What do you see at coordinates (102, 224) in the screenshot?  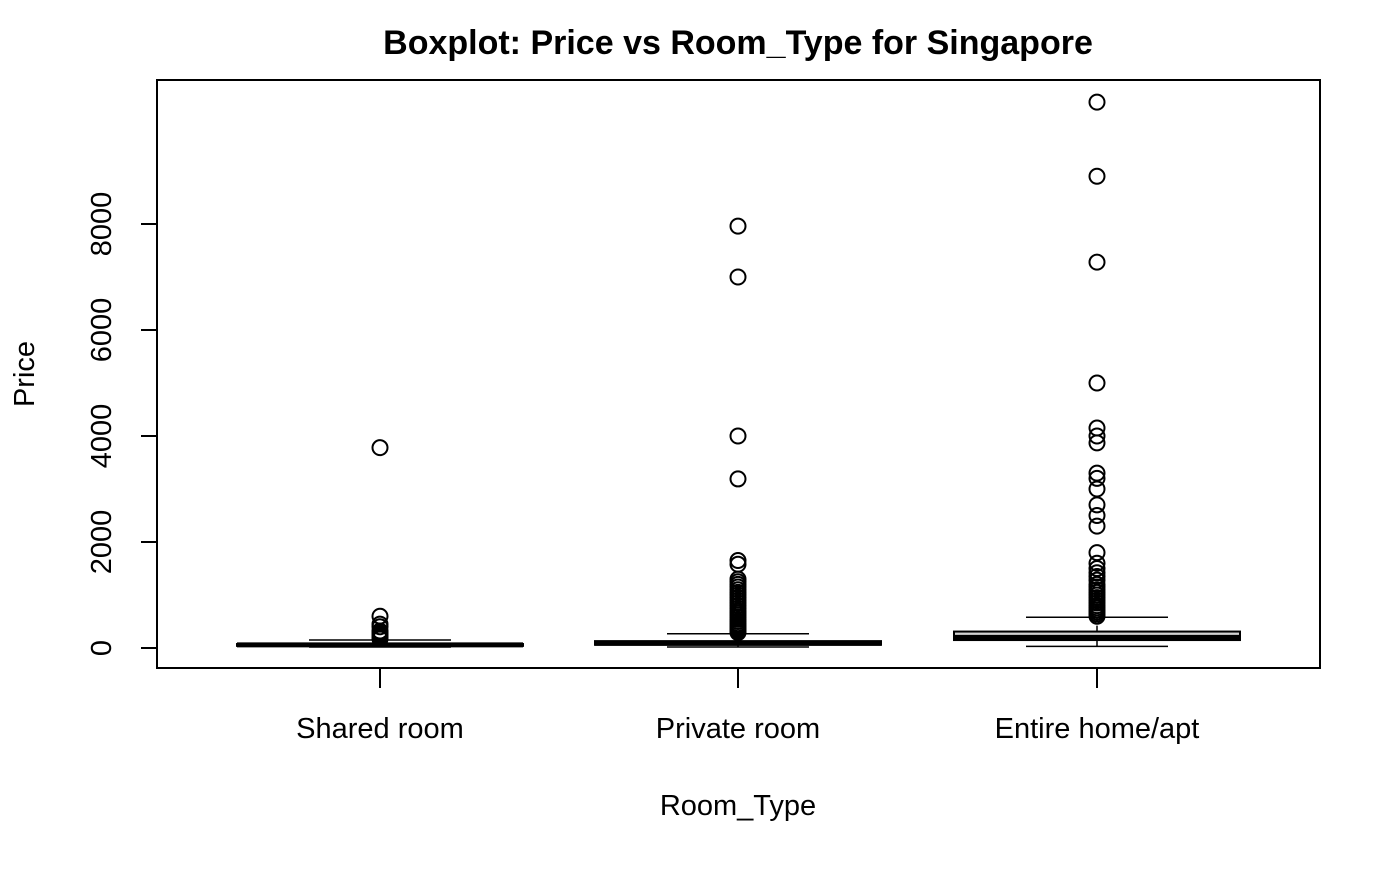 I see `y-tick-label: 8000` at bounding box center [102, 224].